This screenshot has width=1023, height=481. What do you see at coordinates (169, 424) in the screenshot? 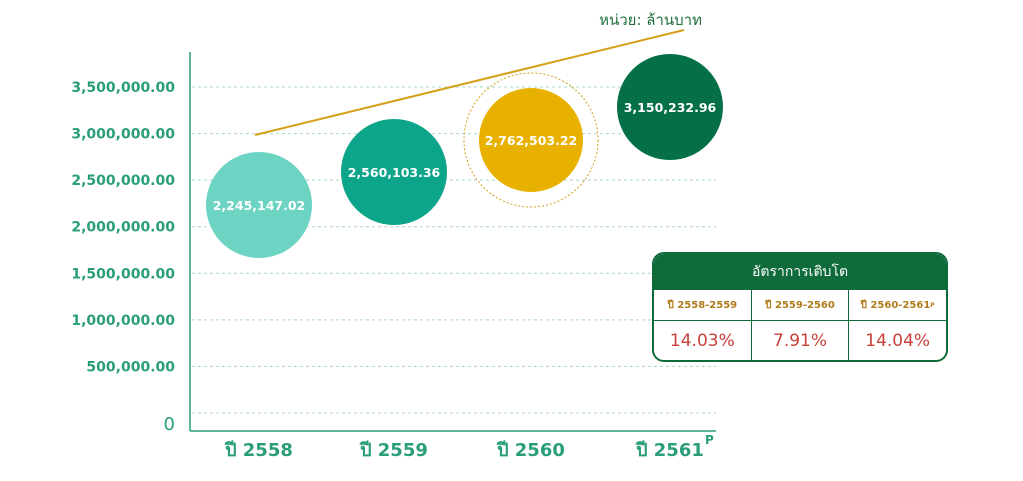
I see `y-tick-label: 0` at bounding box center [169, 424].